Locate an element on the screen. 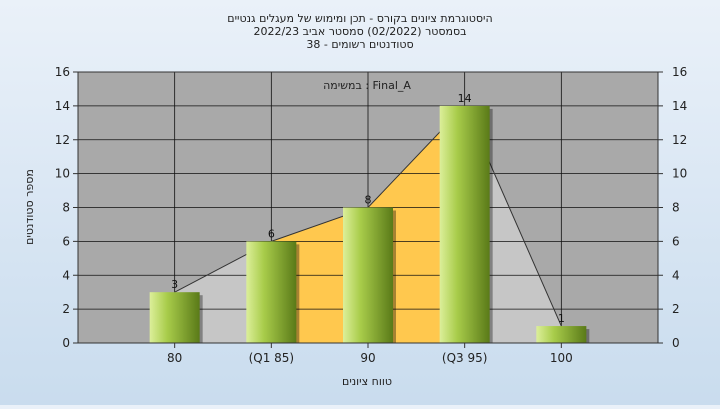 The width and height of the screenshot is (720, 409). data-label: 3 is located at coordinates (174, 284).